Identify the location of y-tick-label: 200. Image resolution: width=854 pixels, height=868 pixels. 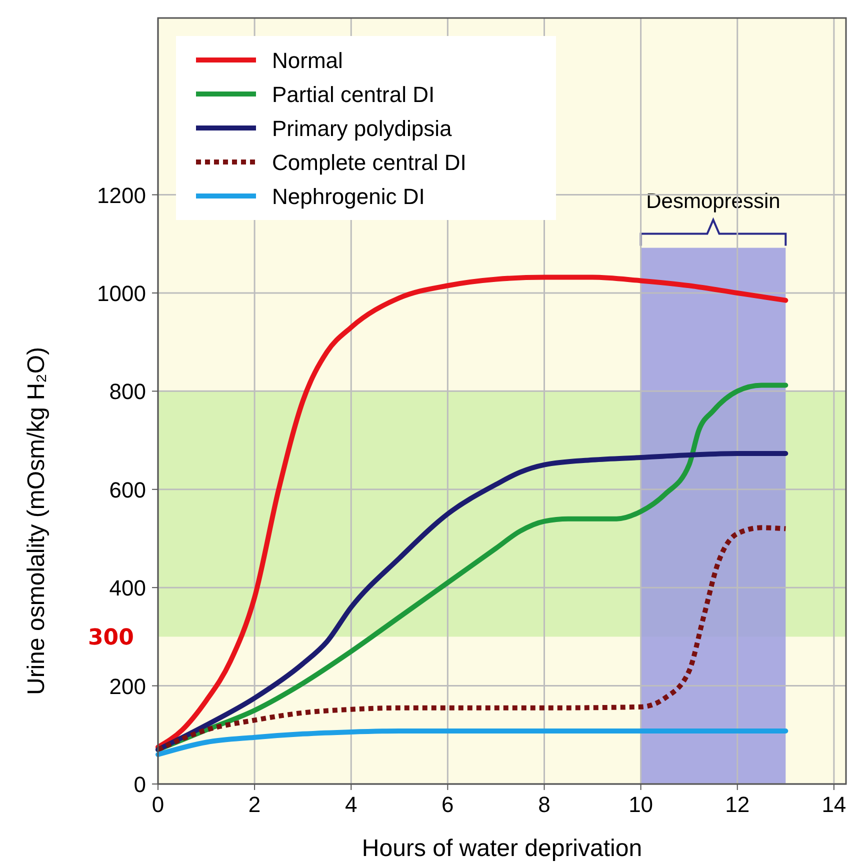
(127, 686).